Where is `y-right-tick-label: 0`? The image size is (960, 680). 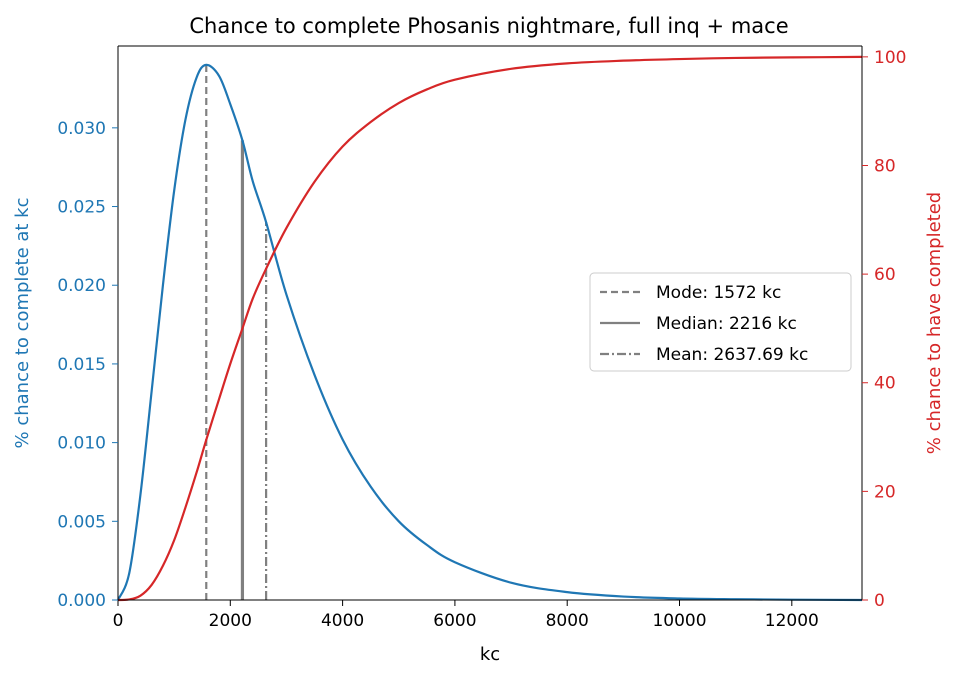
y-right-tick-label: 0 is located at coordinates (879, 601).